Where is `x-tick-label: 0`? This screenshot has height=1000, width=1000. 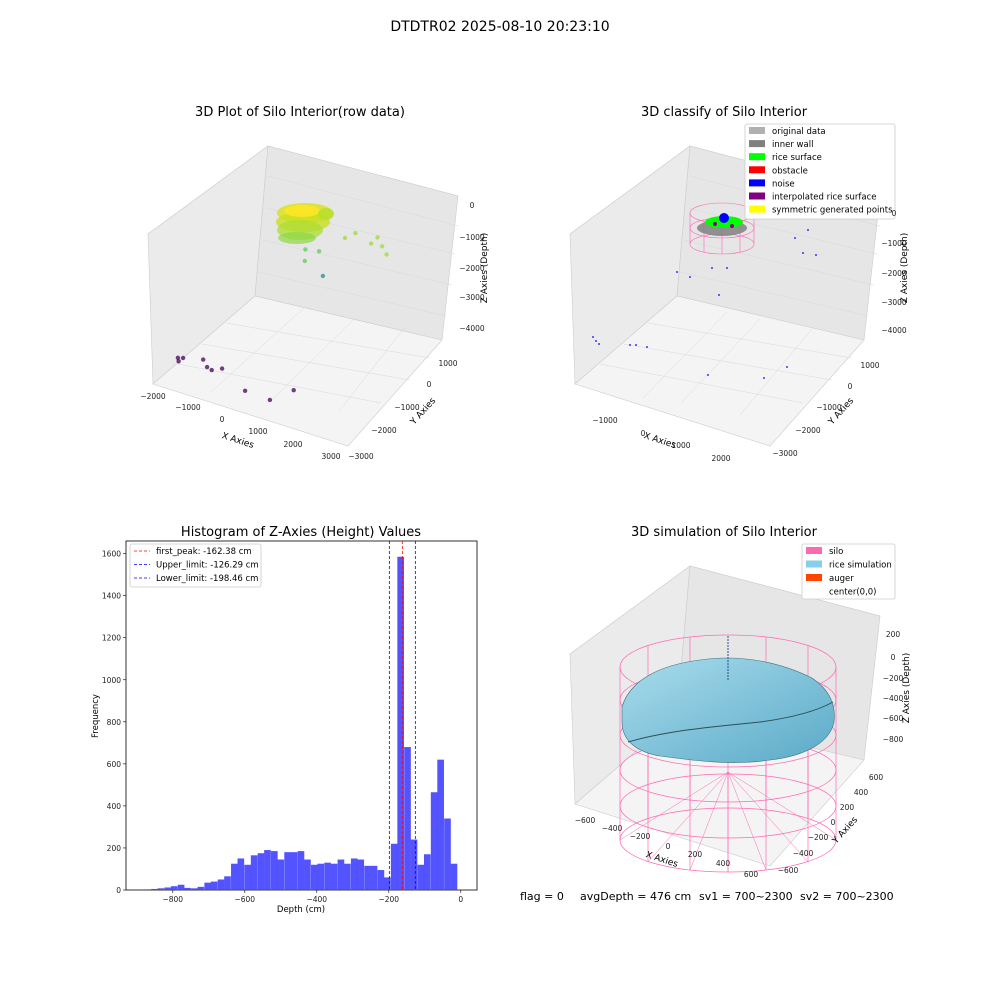
x-tick-label: 0 is located at coordinates (222, 419).